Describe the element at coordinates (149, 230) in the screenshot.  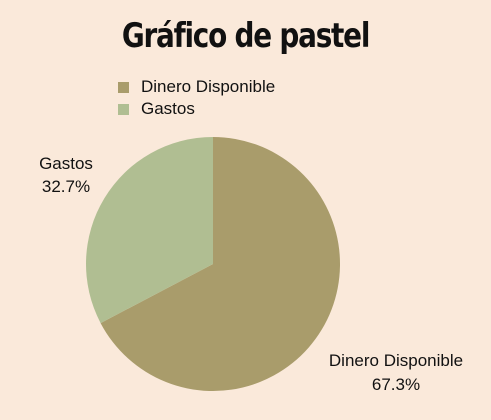
I see `pie-slice-gastos` at that location.